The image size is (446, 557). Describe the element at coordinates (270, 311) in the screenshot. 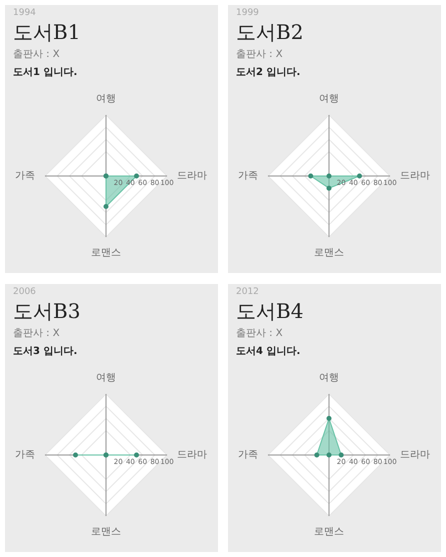

I see `chart-title: 도서B4` at that location.